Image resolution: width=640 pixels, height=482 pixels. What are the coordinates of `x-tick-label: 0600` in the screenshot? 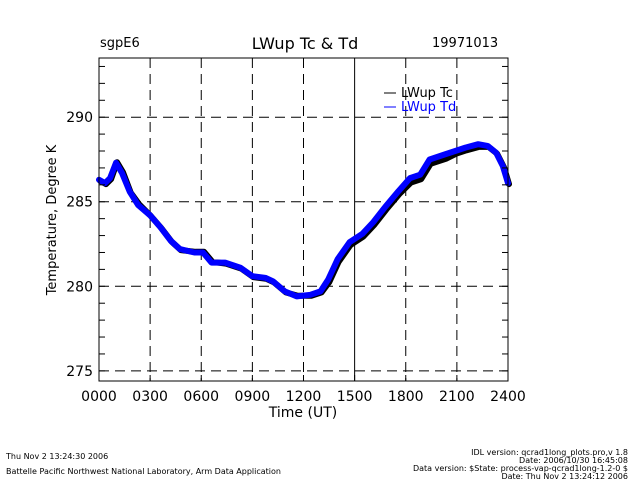 It's located at (201, 397).